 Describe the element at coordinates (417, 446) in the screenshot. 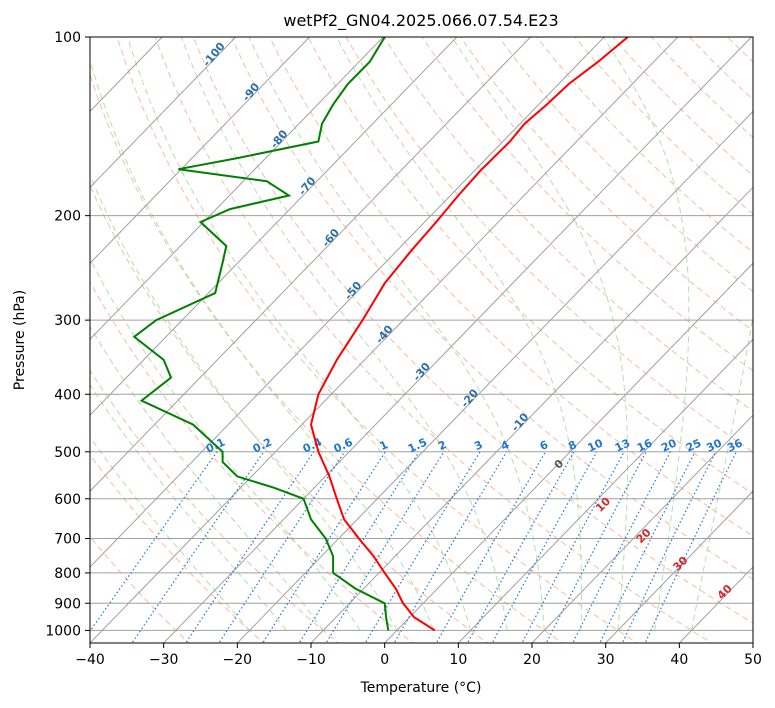

I see `mixing-ratio-label: 1.5` at that location.